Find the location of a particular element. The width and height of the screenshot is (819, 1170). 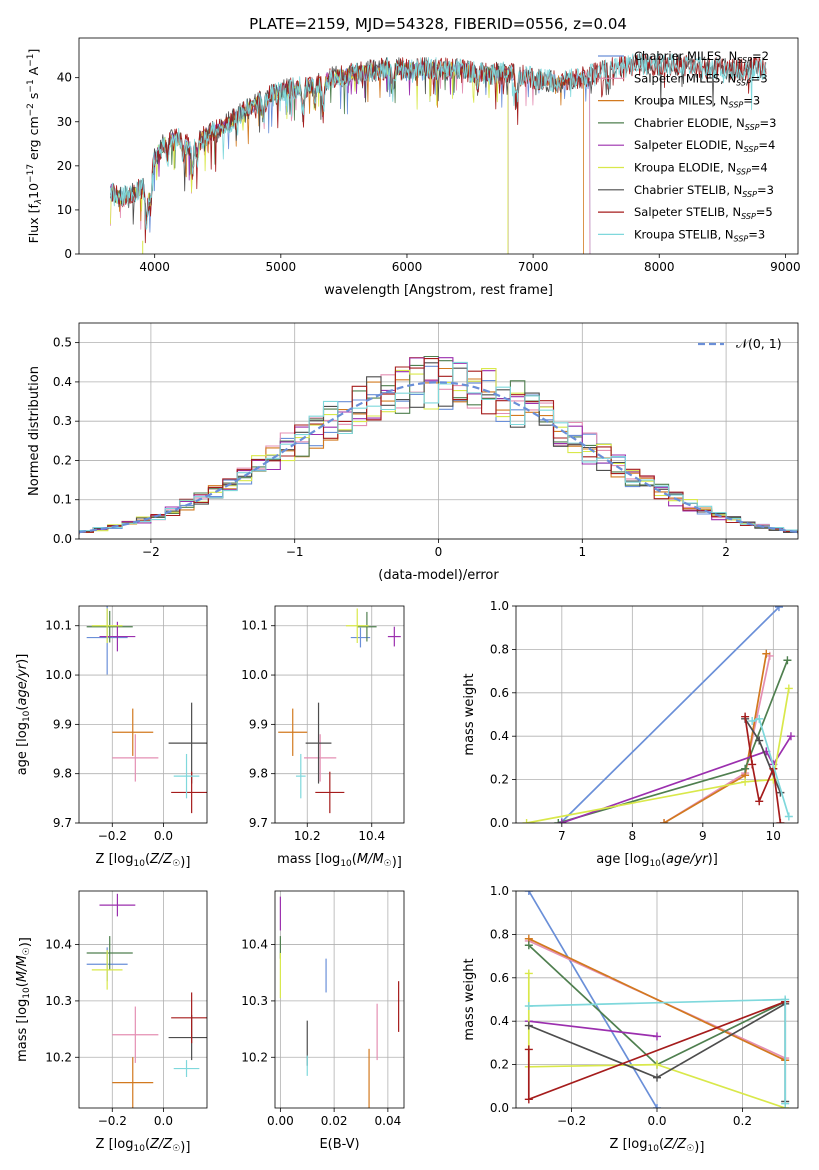

x-tick-label: −2 is located at coordinates (151, 552).